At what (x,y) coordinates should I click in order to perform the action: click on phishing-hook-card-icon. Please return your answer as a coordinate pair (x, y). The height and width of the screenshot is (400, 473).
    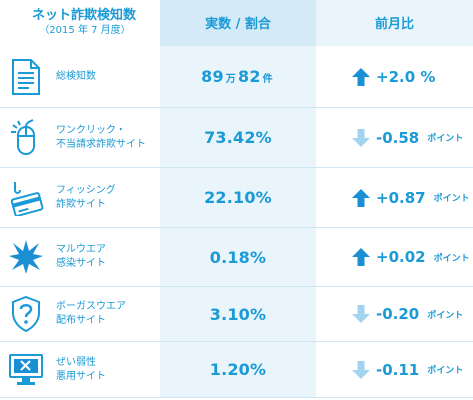
    Looking at the image, I should click on (26, 198).